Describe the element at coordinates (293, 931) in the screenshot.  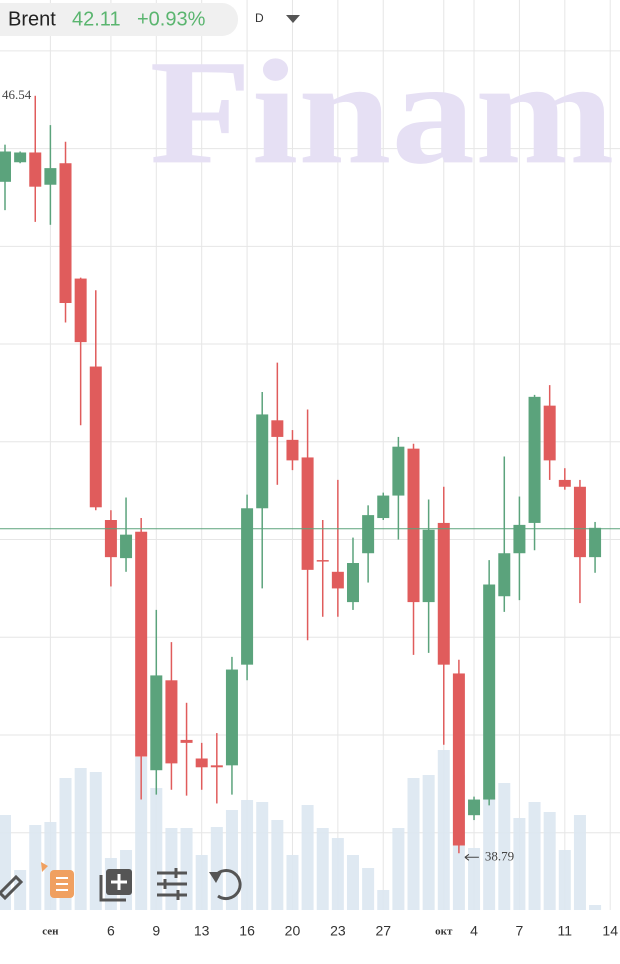
I see `x-tick-label: 20` at that location.